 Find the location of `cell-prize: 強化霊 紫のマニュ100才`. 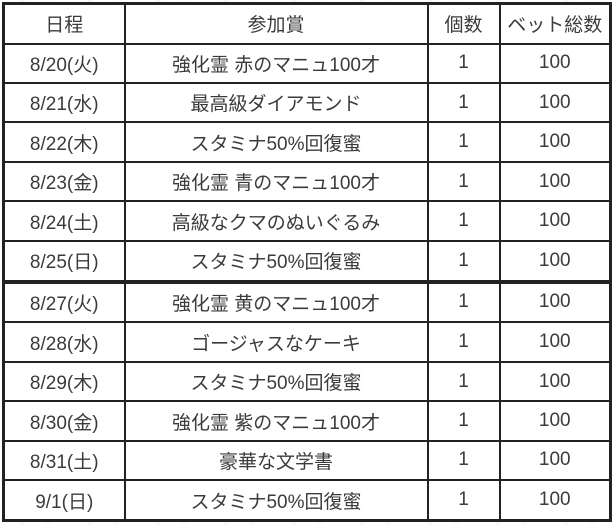

cell-prize: 強化霊 紫のマニュ100才 is located at coordinates (276, 421).